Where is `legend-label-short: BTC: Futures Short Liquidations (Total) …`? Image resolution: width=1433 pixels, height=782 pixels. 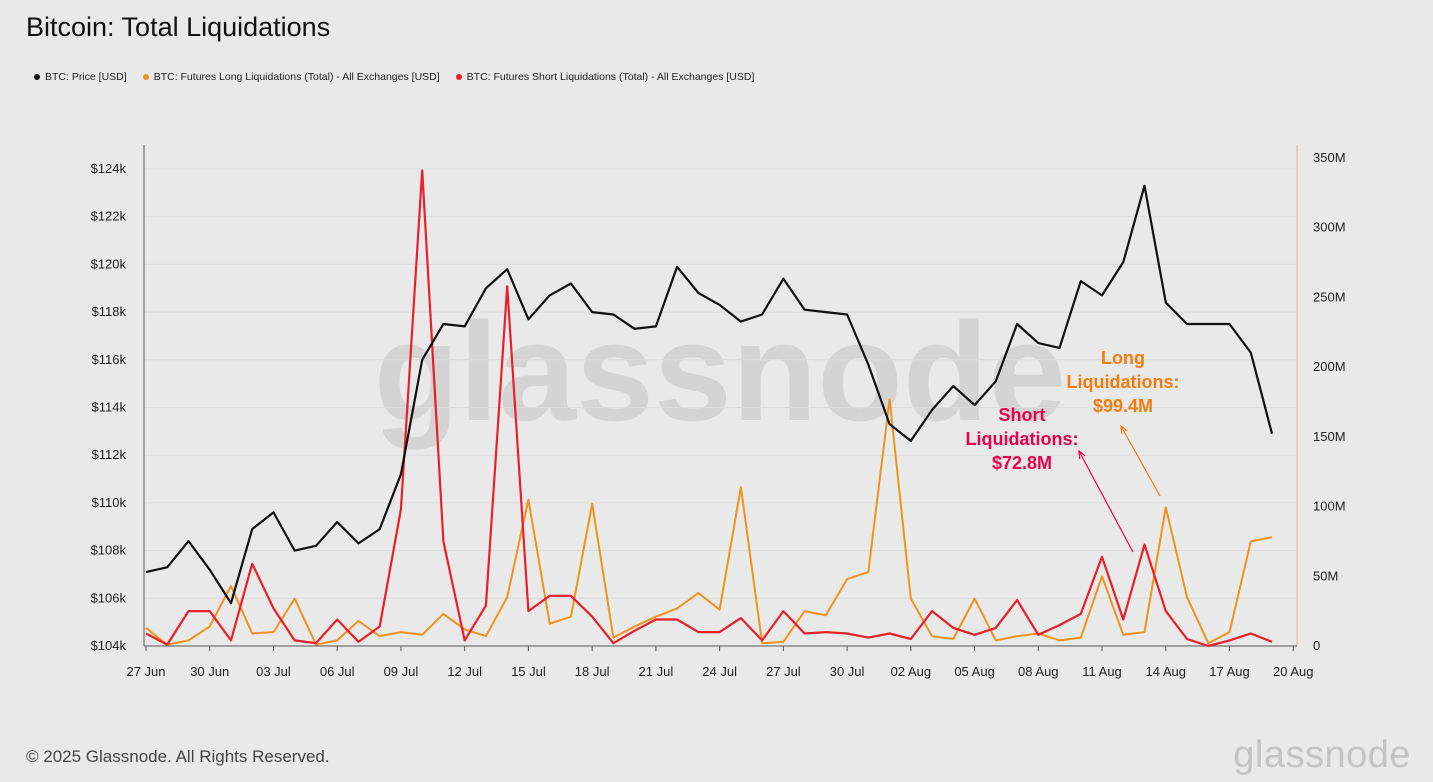 legend-label-short: BTC: Futures Short Liquidations (Total) … is located at coordinates (610, 77).